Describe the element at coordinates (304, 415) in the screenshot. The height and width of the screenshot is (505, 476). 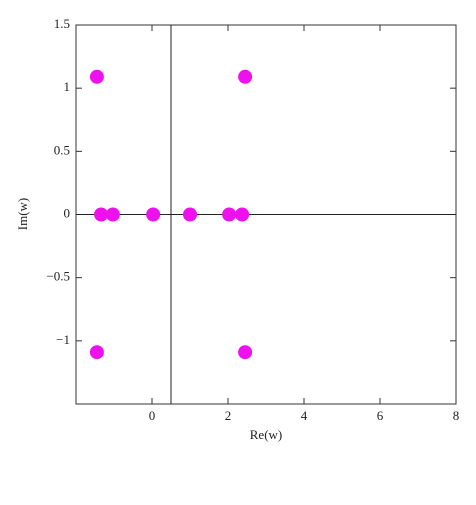
I see `x-tick-label: 4` at that location.